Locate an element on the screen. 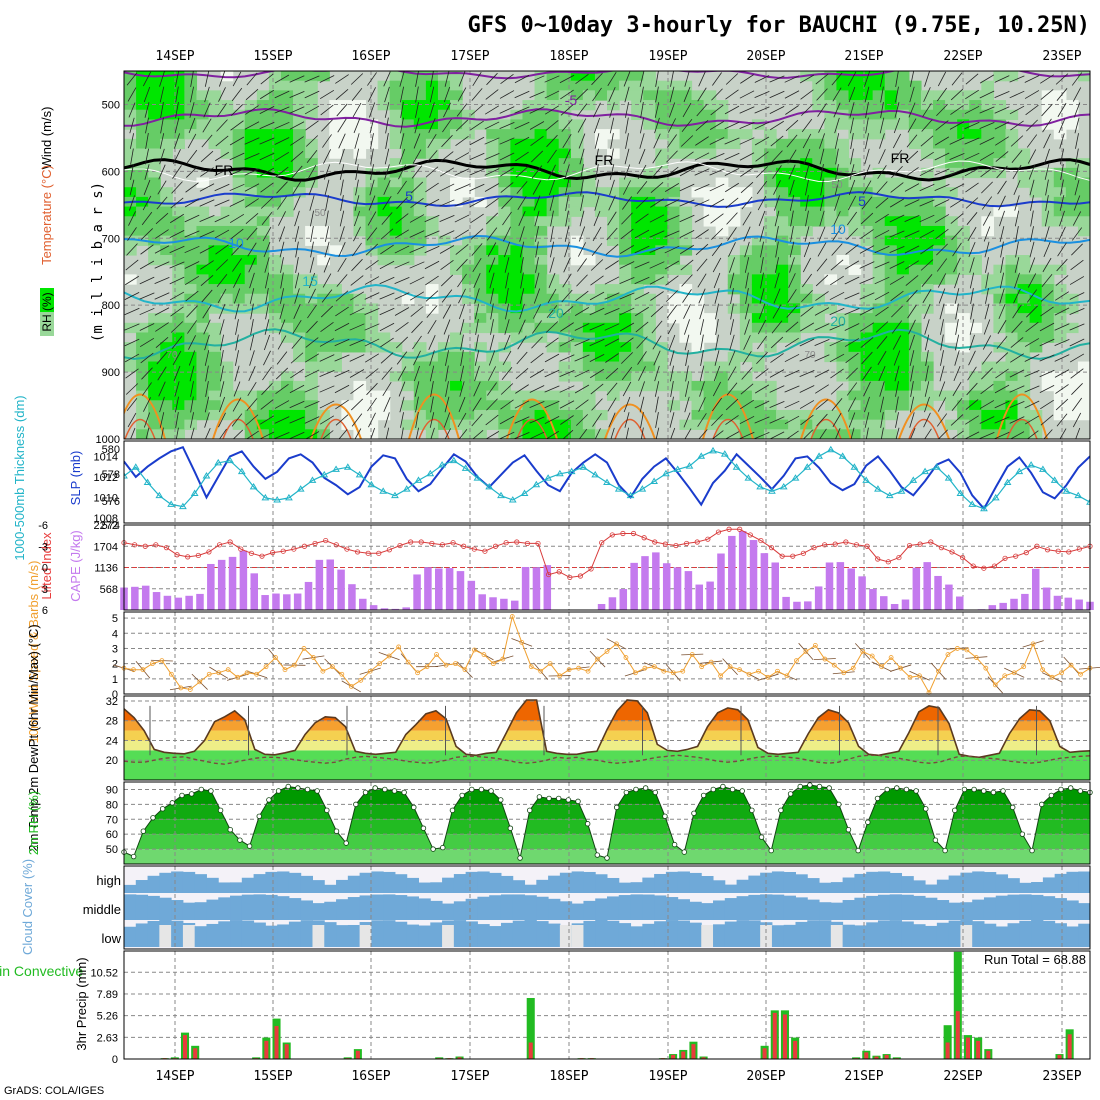 This screenshot has width=1100, height=1100. temp-band is located at coordinates (607, 735).